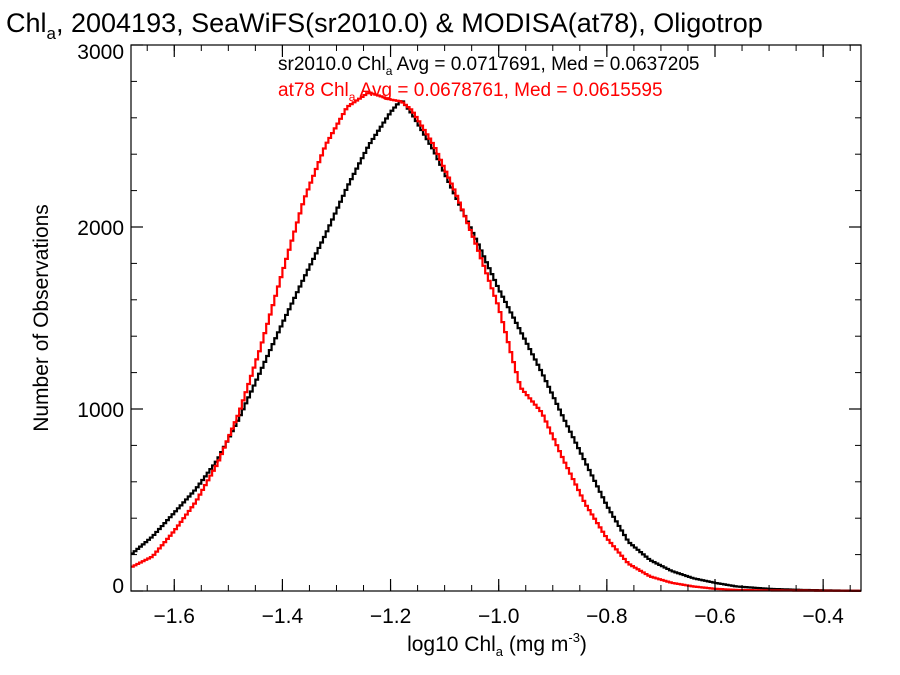 The height and width of the screenshot is (675, 900). What do you see at coordinates (390, 616) in the screenshot?
I see `x-tick-label: −1.2` at bounding box center [390, 616].